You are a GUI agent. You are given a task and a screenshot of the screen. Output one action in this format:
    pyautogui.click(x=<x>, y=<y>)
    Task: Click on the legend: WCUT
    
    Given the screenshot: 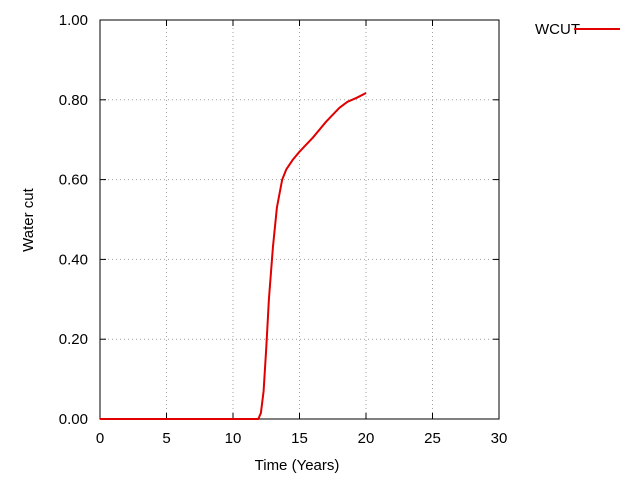 What is the action you would take?
    pyautogui.click(x=577, y=29)
    